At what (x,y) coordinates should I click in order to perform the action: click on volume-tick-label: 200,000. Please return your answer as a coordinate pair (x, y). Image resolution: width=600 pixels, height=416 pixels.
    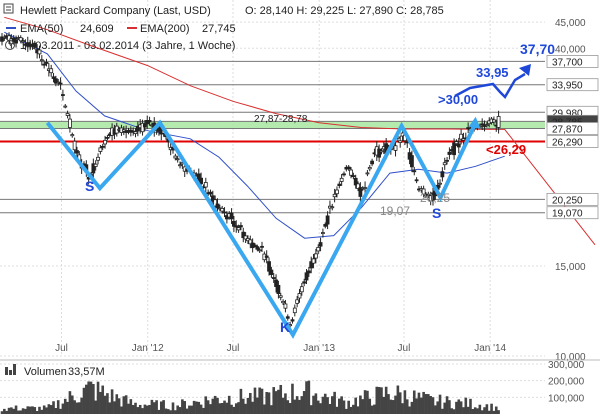
    Looking at the image, I should click on (566, 382).